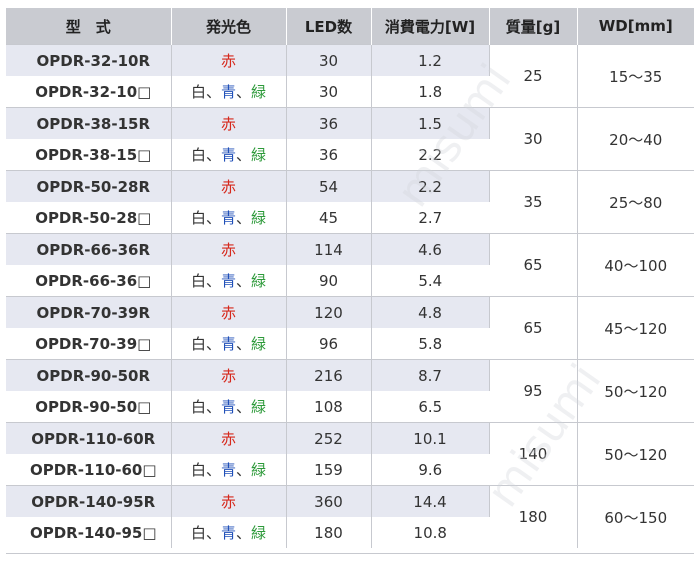  What do you see at coordinates (89, 501) in the screenshot?
I see `model-cell: OPDR-140-95R` at bounding box center [89, 501].